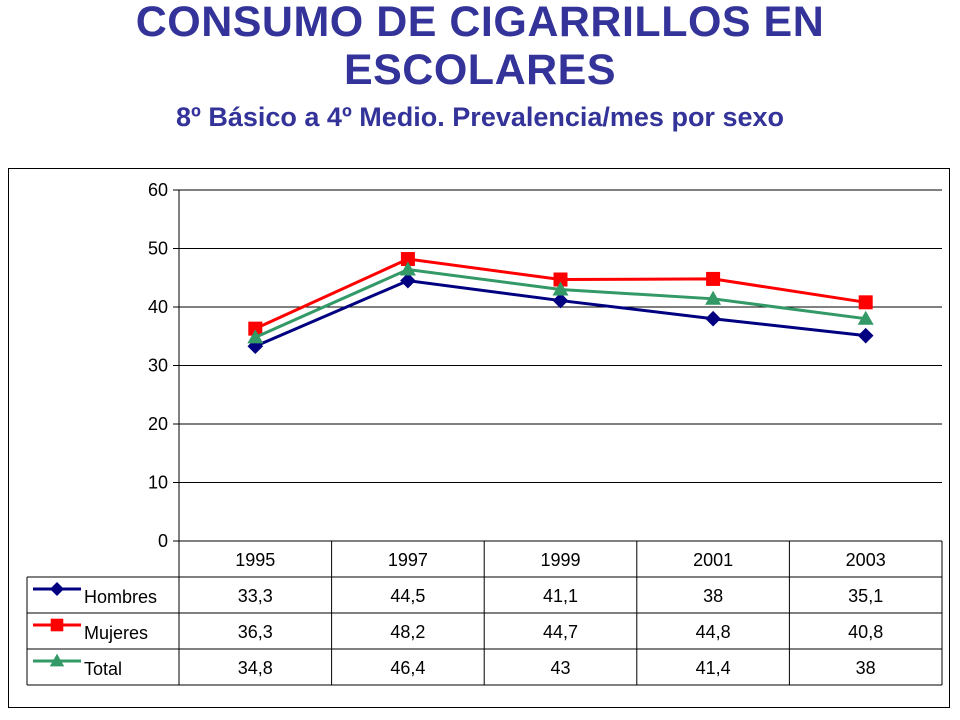 This screenshot has height=720, width=960. I want to click on legend-label-mujeres: Mujeres, so click(116, 633).